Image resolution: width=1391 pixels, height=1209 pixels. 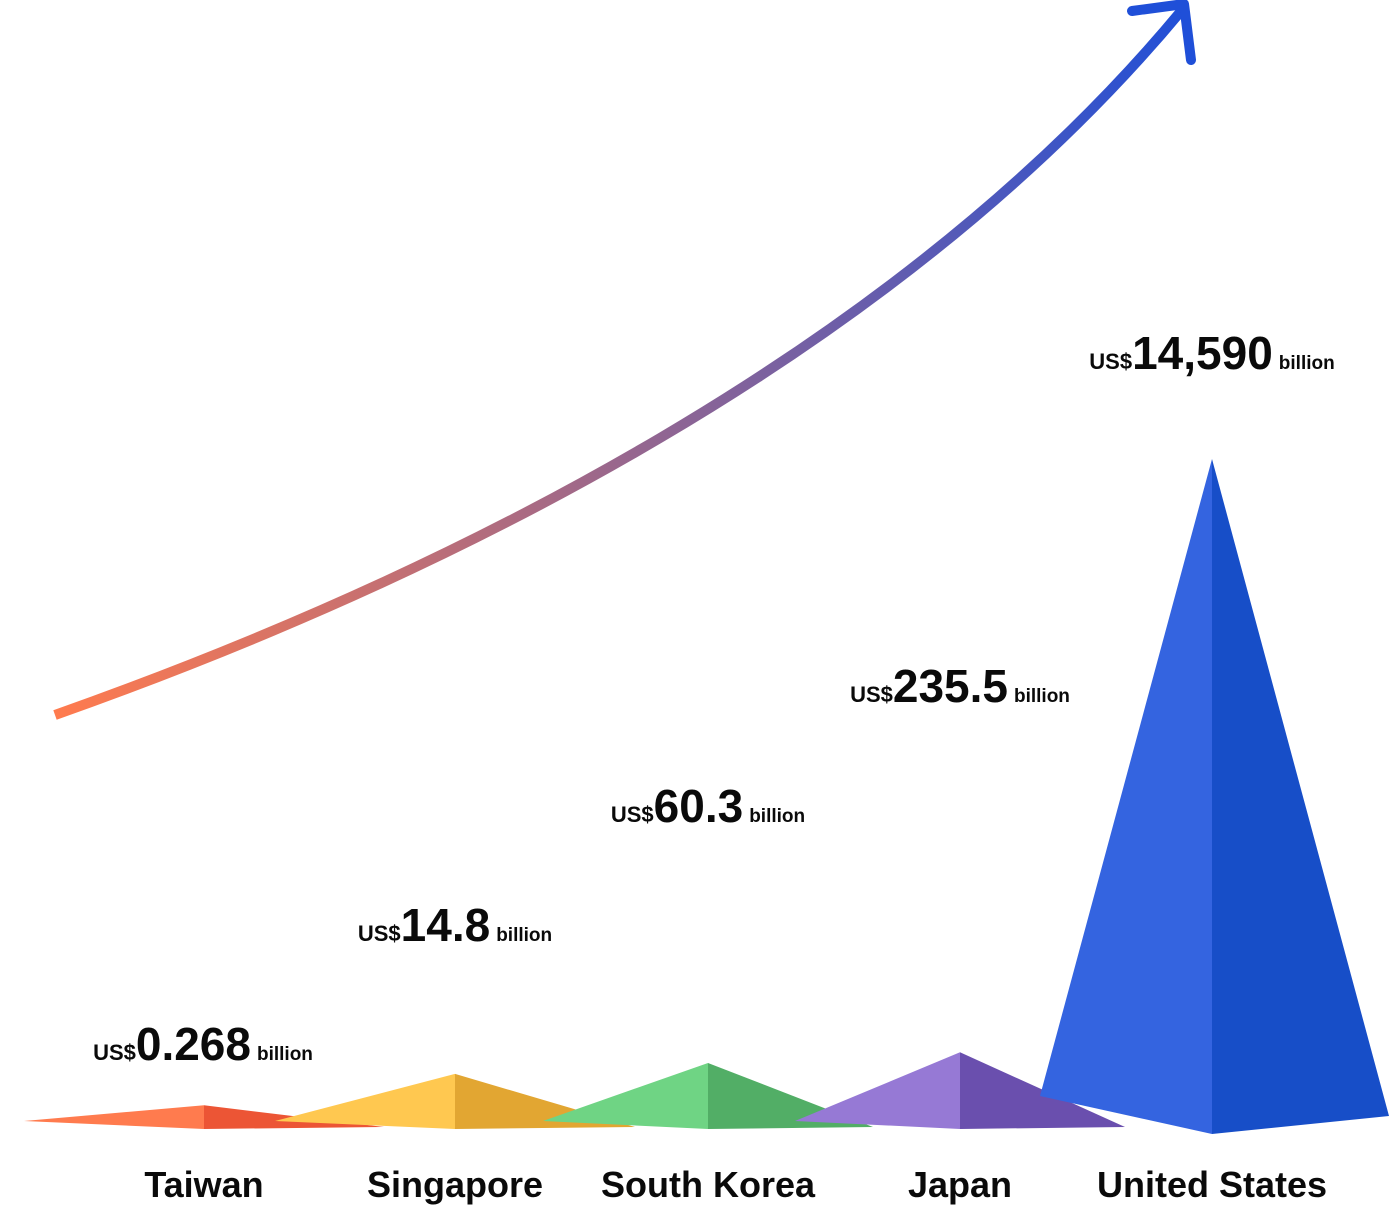 I want to click on data-label: US$14,590 billion, so click(x=1211, y=353).